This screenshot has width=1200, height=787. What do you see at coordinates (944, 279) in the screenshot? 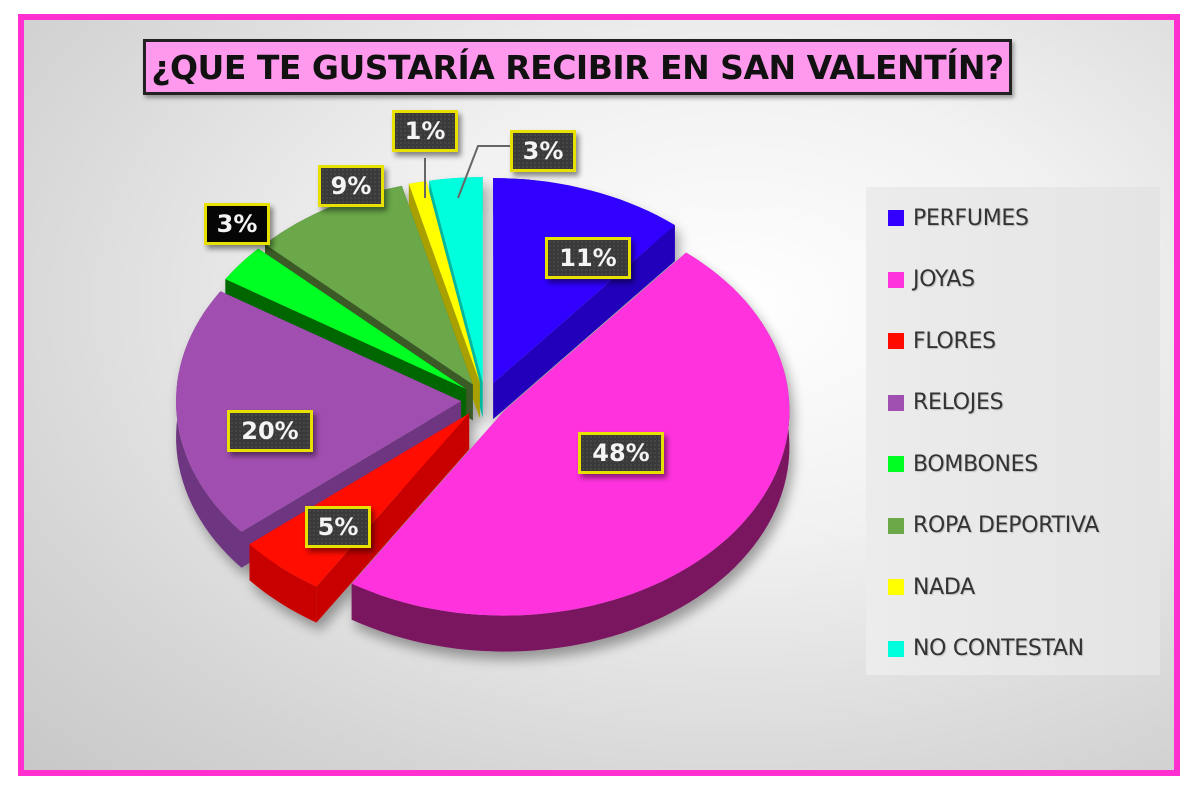
I see `legend-label: JOYAS` at bounding box center [944, 279].